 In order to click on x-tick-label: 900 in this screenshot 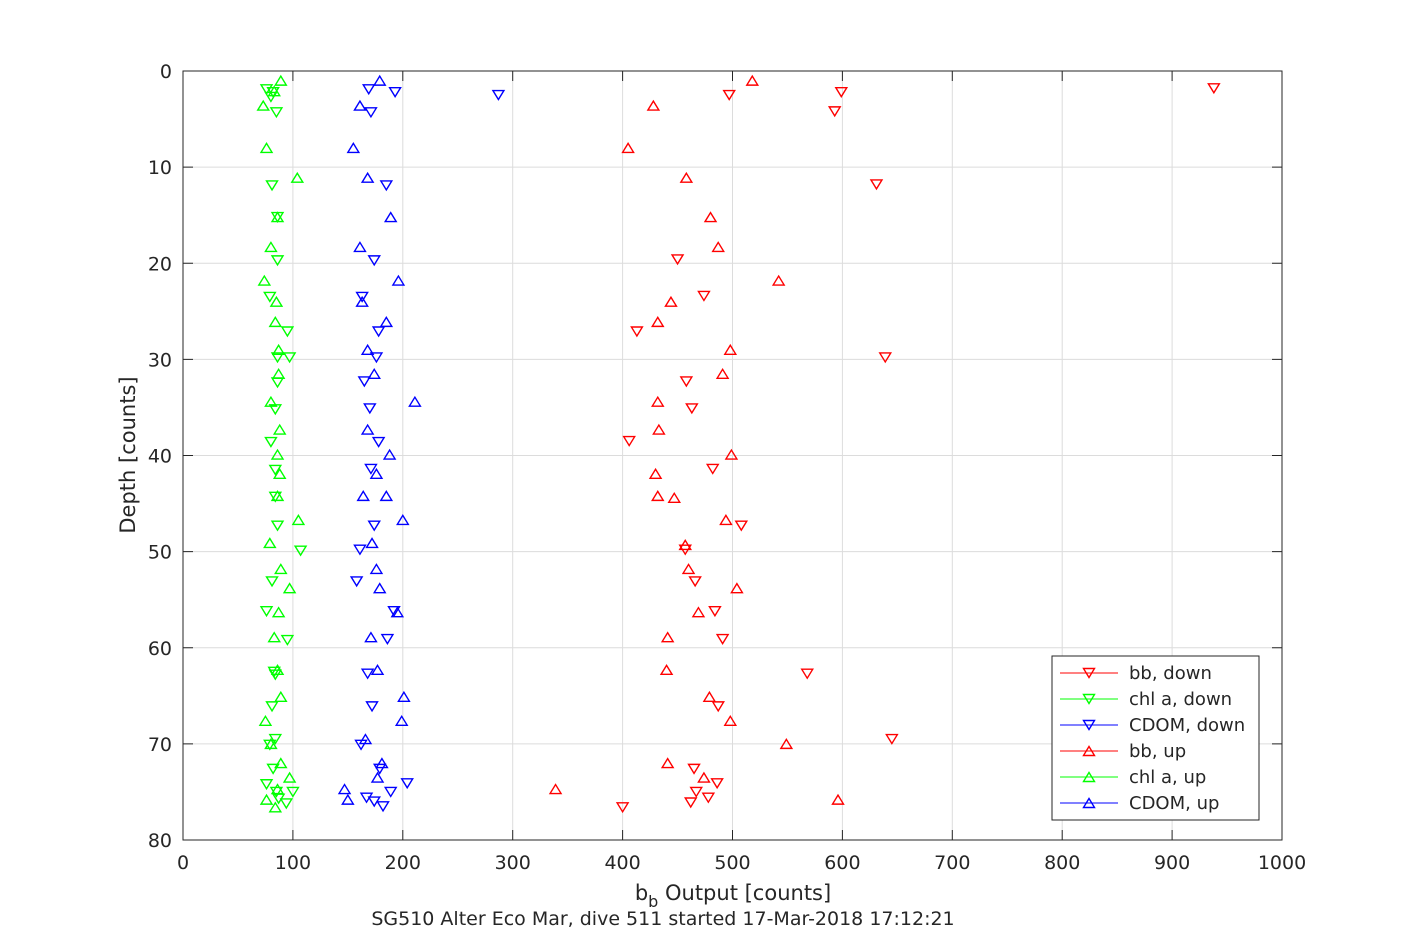, I will do `click(1172, 863)`.